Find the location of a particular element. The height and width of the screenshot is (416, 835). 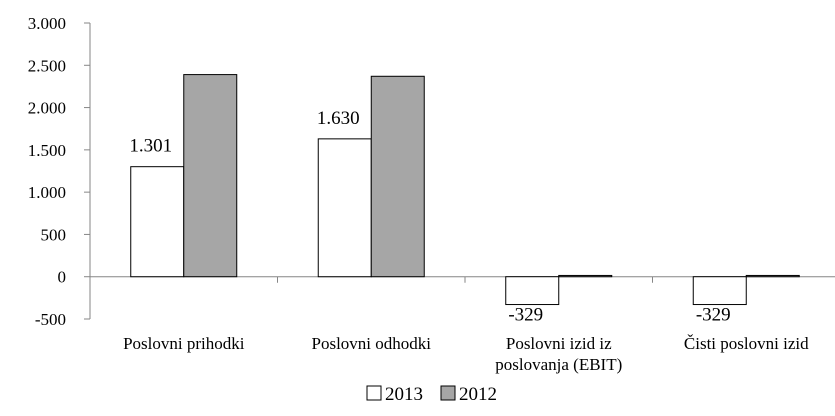

y-tick-label: 500 is located at coordinates (54, 234).